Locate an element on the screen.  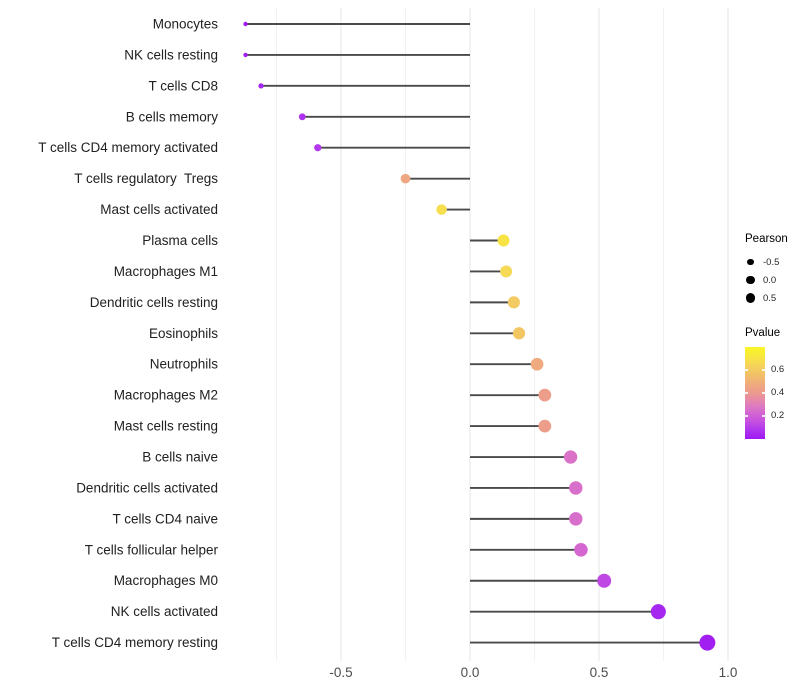
x-tick-label: -0.5 is located at coordinates (340, 672).